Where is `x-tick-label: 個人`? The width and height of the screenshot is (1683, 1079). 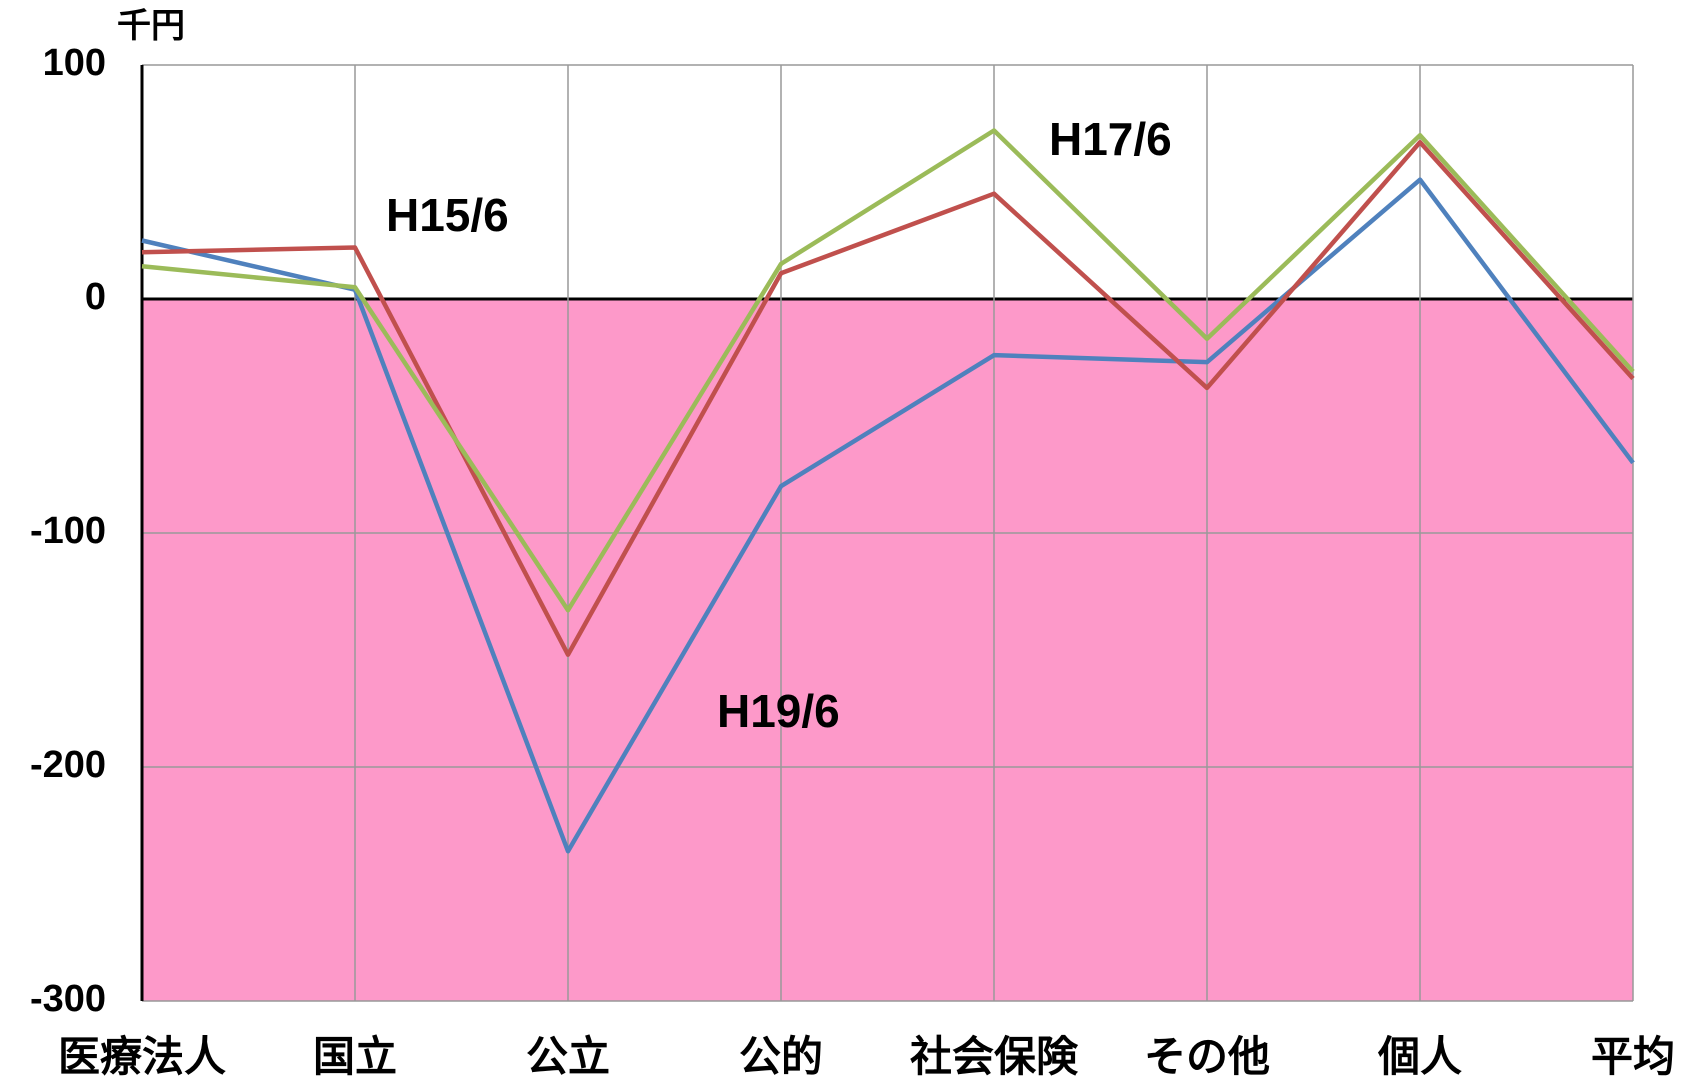
x-tick-label: 個人 is located at coordinates (1419, 1056).